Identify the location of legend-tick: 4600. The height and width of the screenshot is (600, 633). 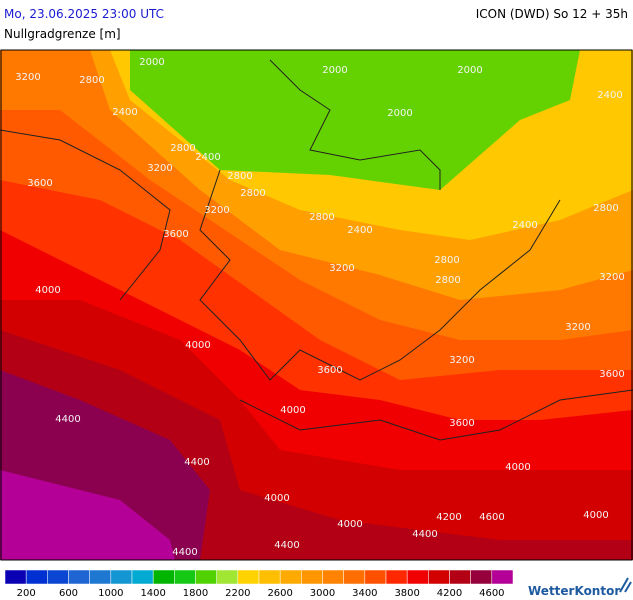
(491, 593).